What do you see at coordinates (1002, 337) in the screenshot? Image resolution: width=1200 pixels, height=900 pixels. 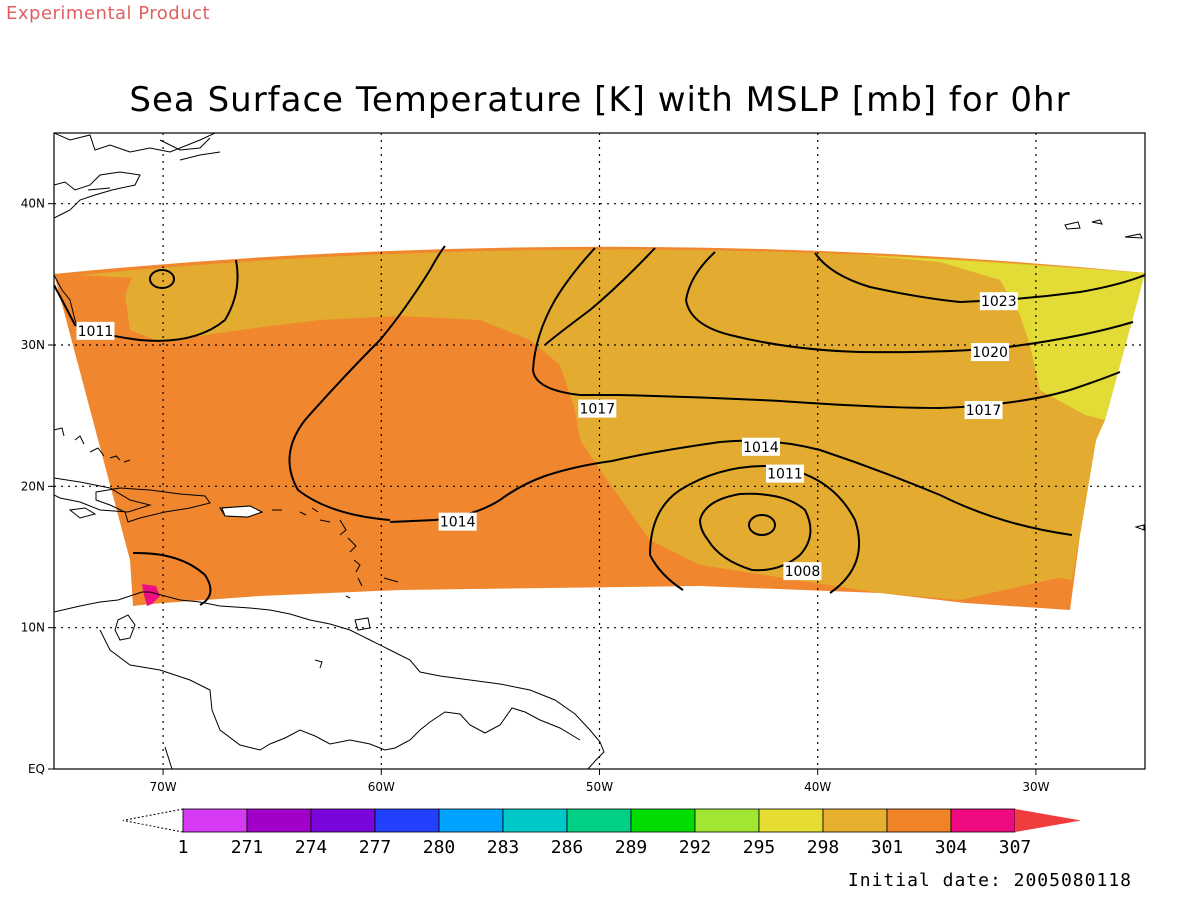 I see `sst-region-cool` at bounding box center [1002, 337].